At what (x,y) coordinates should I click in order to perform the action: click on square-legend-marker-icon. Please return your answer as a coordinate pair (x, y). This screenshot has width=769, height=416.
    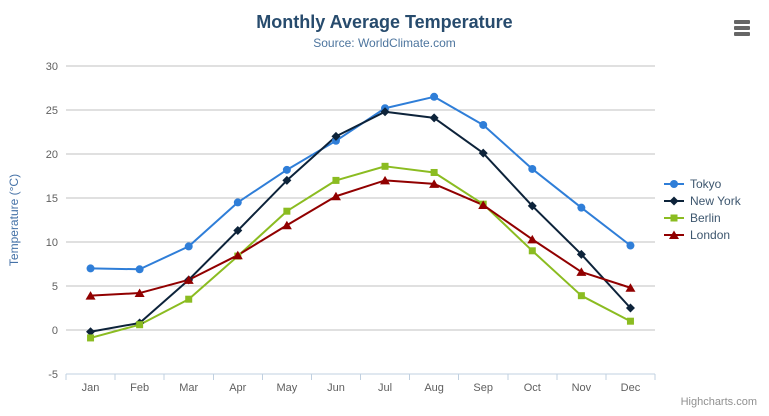
    Looking at the image, I should click on (674, 218).